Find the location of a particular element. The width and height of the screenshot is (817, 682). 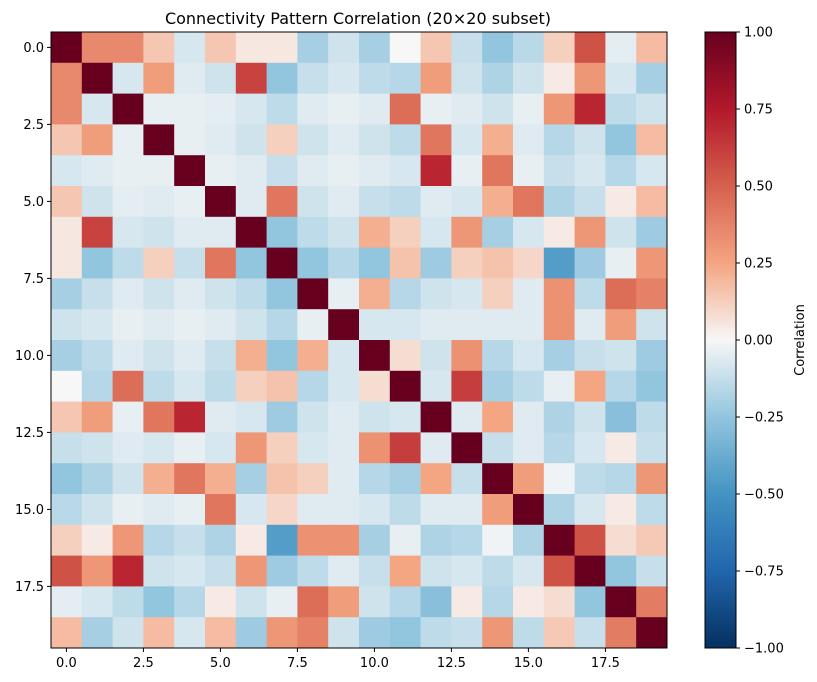

colorbar-tick-label: −0.50 is located at coordinates (764, 495).